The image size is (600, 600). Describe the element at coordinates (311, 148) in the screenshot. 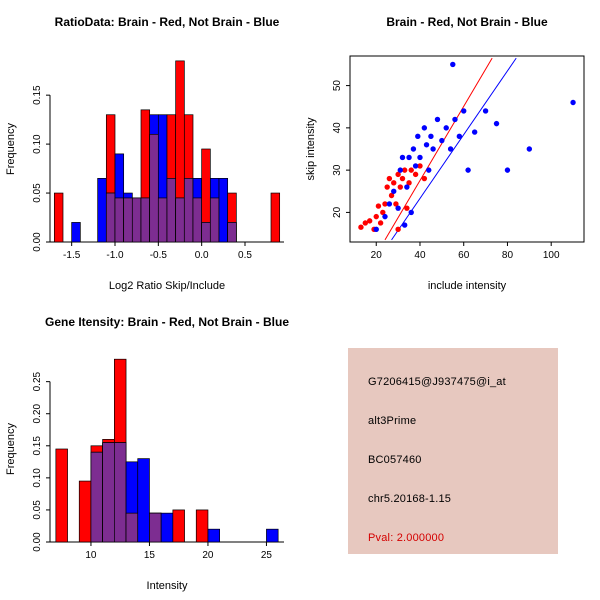

I see `svg-text: skip intensity` at that location.